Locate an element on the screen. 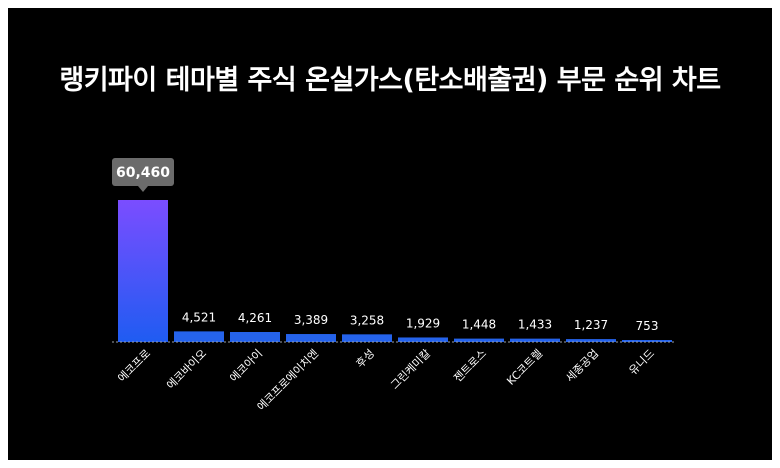 Image resolution: width=780 pixels, height=468 pixels. data-label: 4,261 is located at coordinates (255, 318).